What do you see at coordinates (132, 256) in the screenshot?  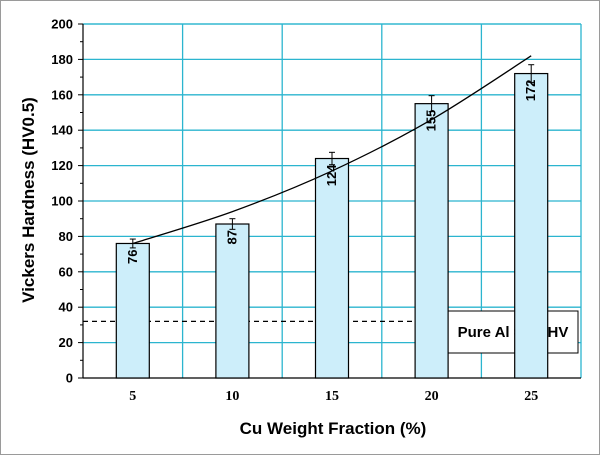 I see `bar-data-label: 76` at bounding box center [132, 256].